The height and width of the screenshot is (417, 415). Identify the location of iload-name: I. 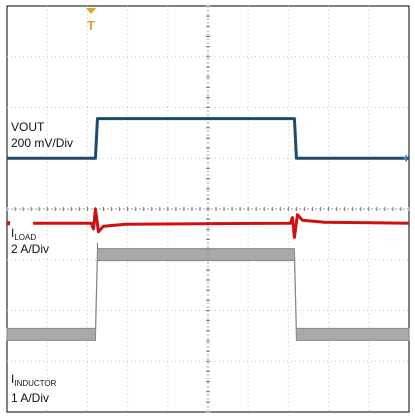
(12, 233).